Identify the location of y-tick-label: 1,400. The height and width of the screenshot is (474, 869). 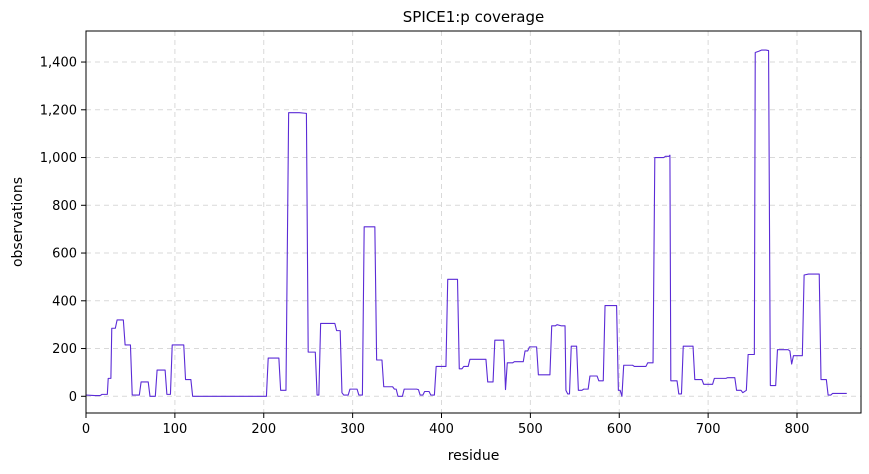
(58, 63).